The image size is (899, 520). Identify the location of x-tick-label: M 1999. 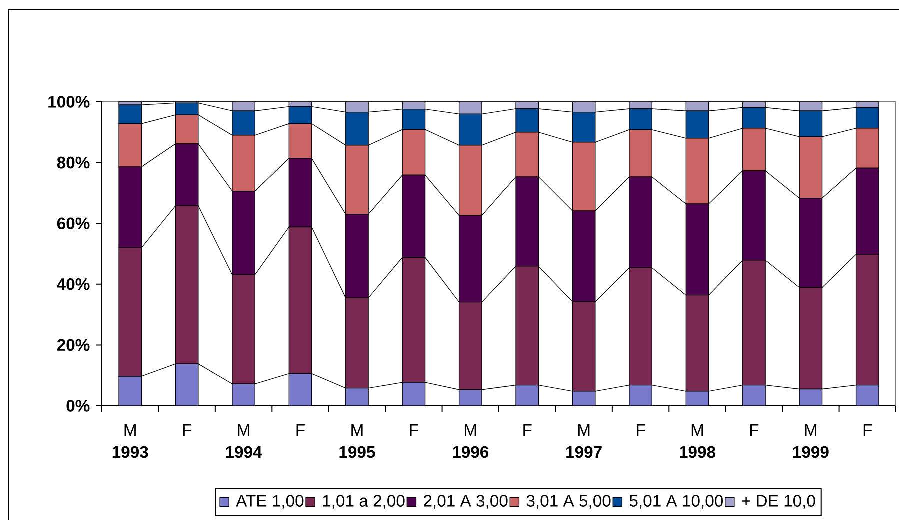
(811, 441).